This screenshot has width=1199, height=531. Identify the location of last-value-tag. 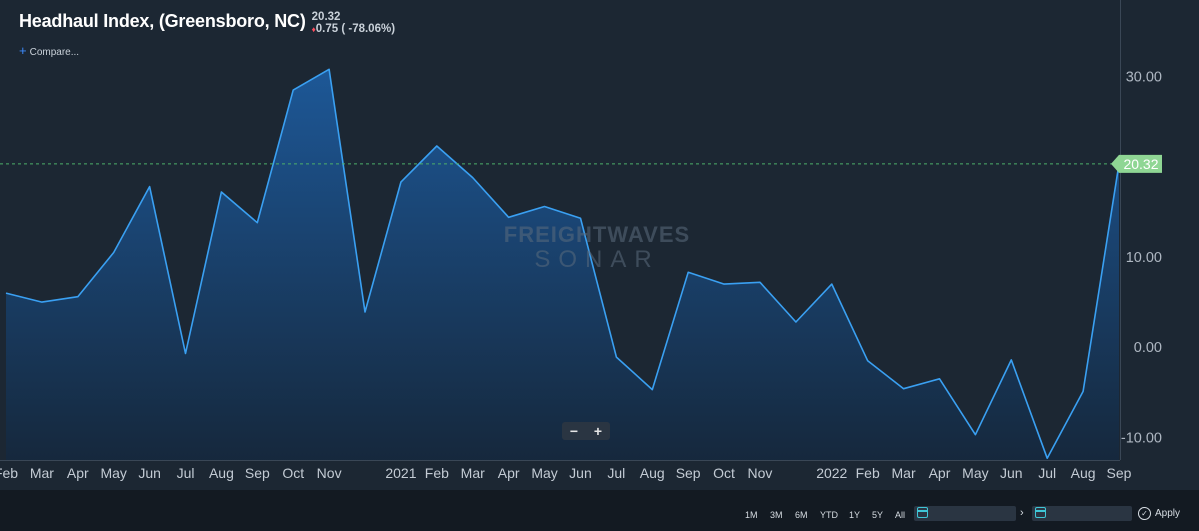
(1136, 163).